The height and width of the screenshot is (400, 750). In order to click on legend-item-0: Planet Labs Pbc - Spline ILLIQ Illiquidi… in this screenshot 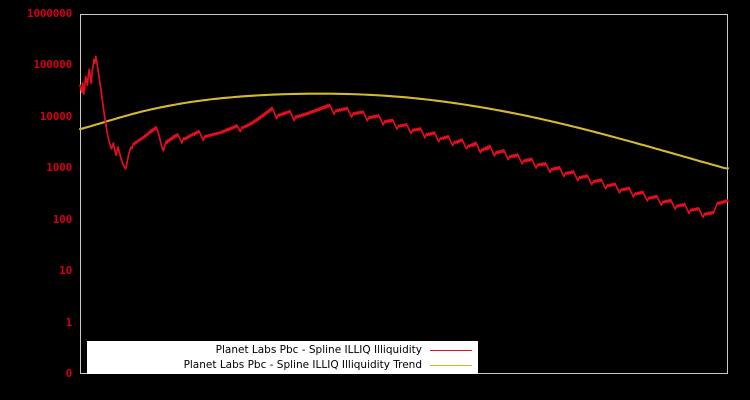, I will do `click(282, 350)`.